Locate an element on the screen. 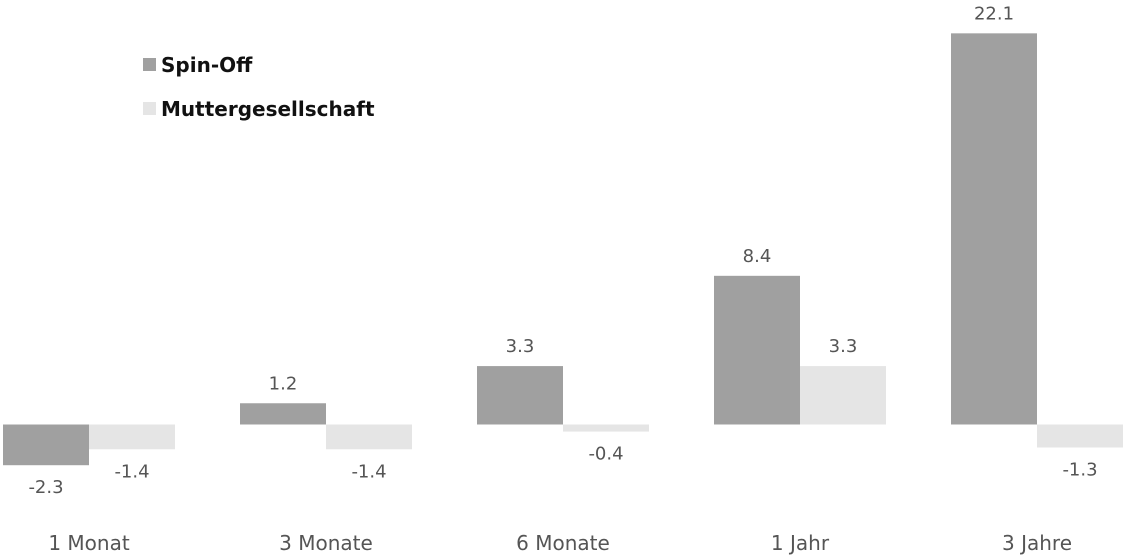 The image size is (1127, 556). category-label-1-jahr: 1 Jahr is located at coordinates (800, 543).